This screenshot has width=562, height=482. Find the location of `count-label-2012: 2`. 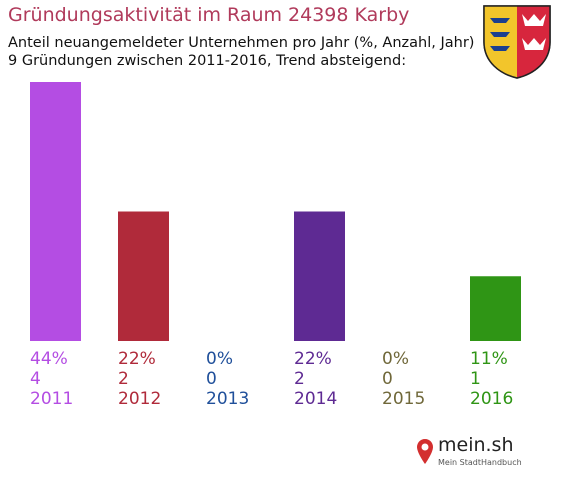

count-label-2012: 2 is located at coordinates (123, 379).